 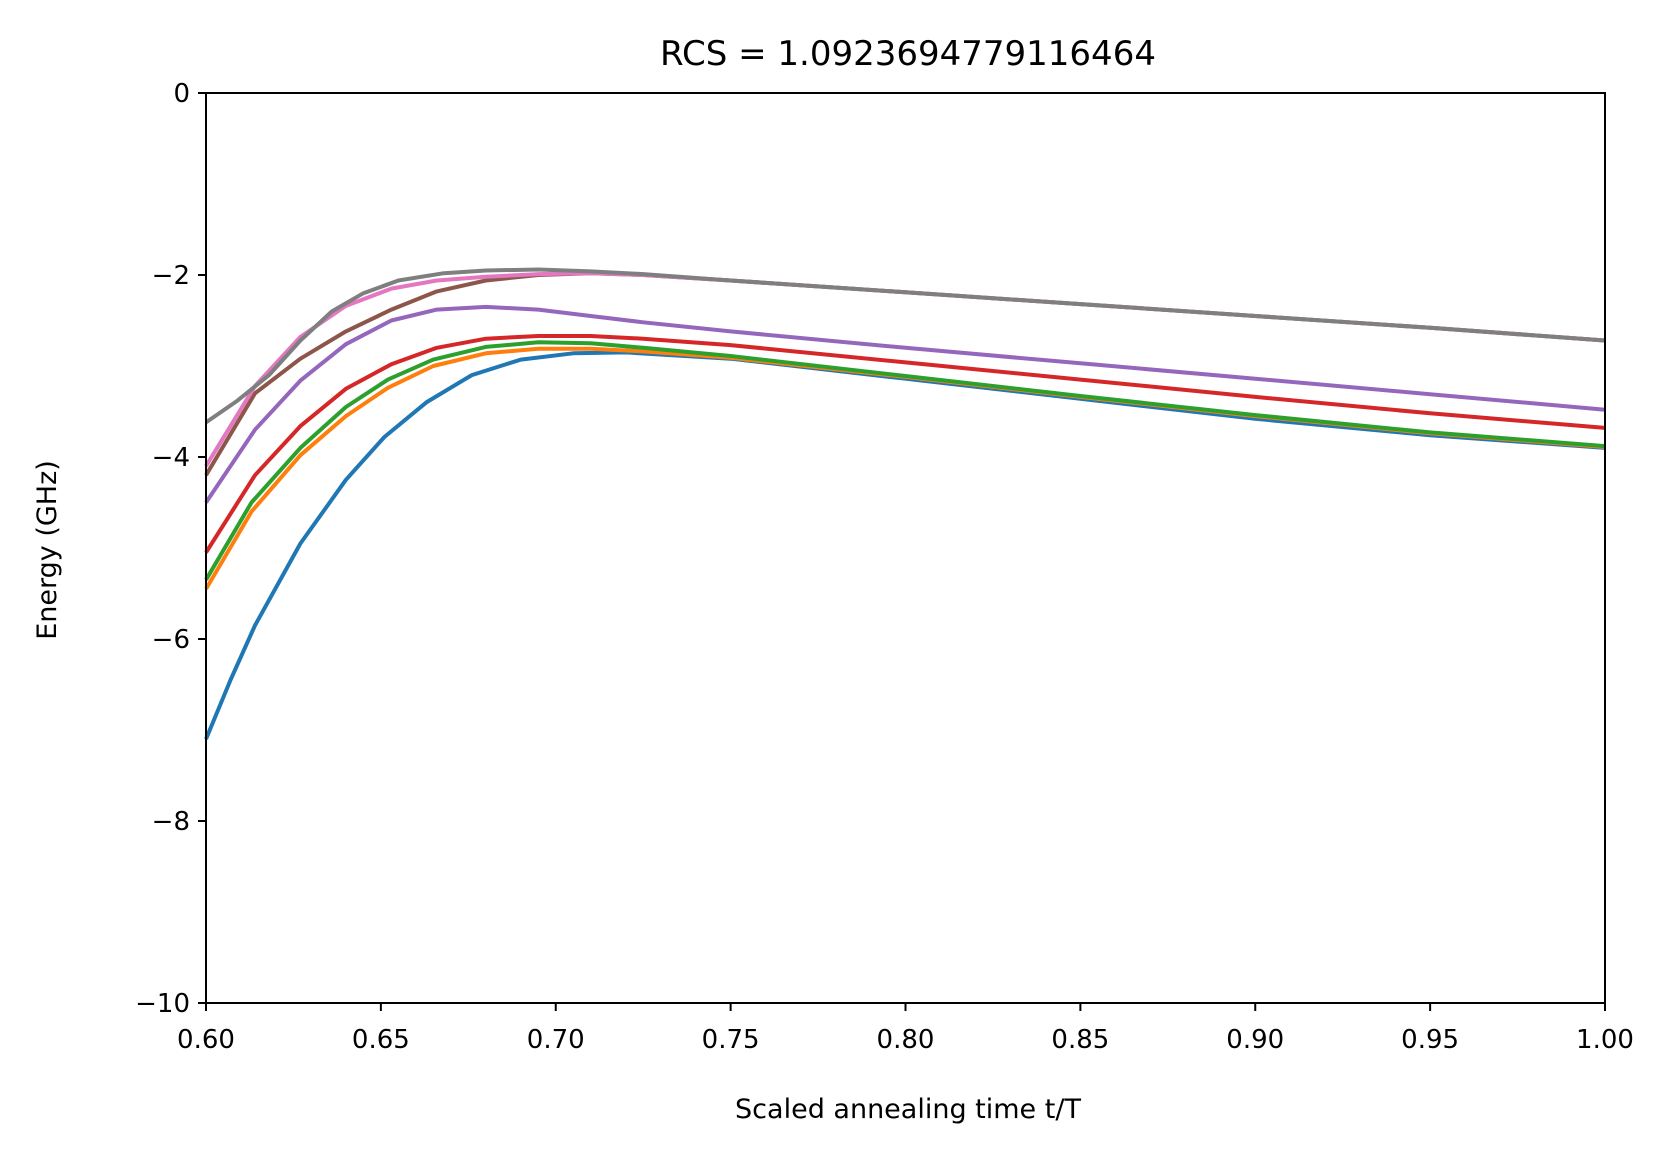 What do you see at coordinates (908, 1109) in the screenshot?
I see `x-axis-label: Scaled annealing time t/T` at bounding box center [908, 1109].